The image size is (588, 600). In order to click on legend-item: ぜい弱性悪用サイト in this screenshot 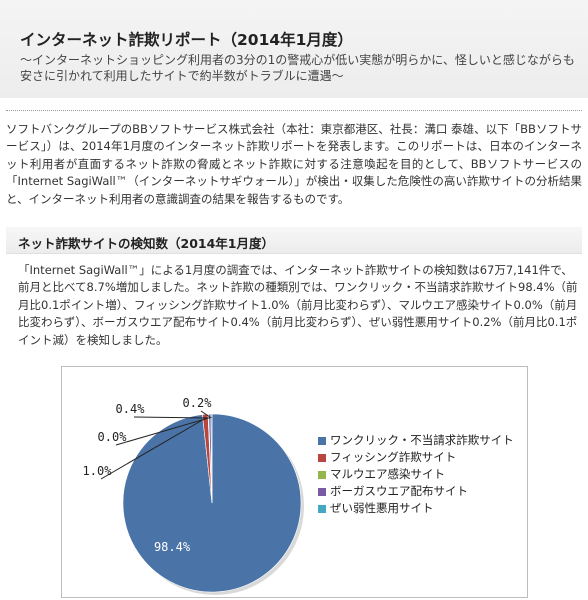, I will do `click(416, 508)`.